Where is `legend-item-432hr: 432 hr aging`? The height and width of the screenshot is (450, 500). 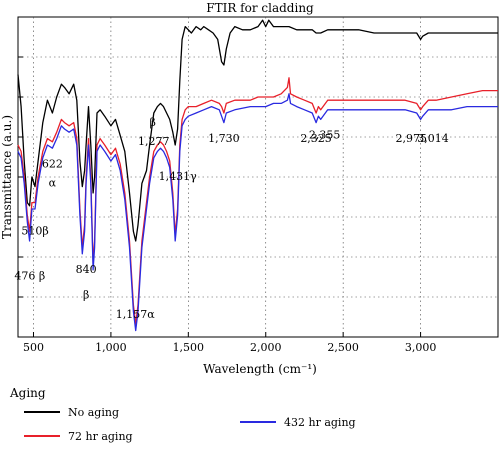
legend-item-432hr: 432 hr aging is located at coordinates (298, 422).